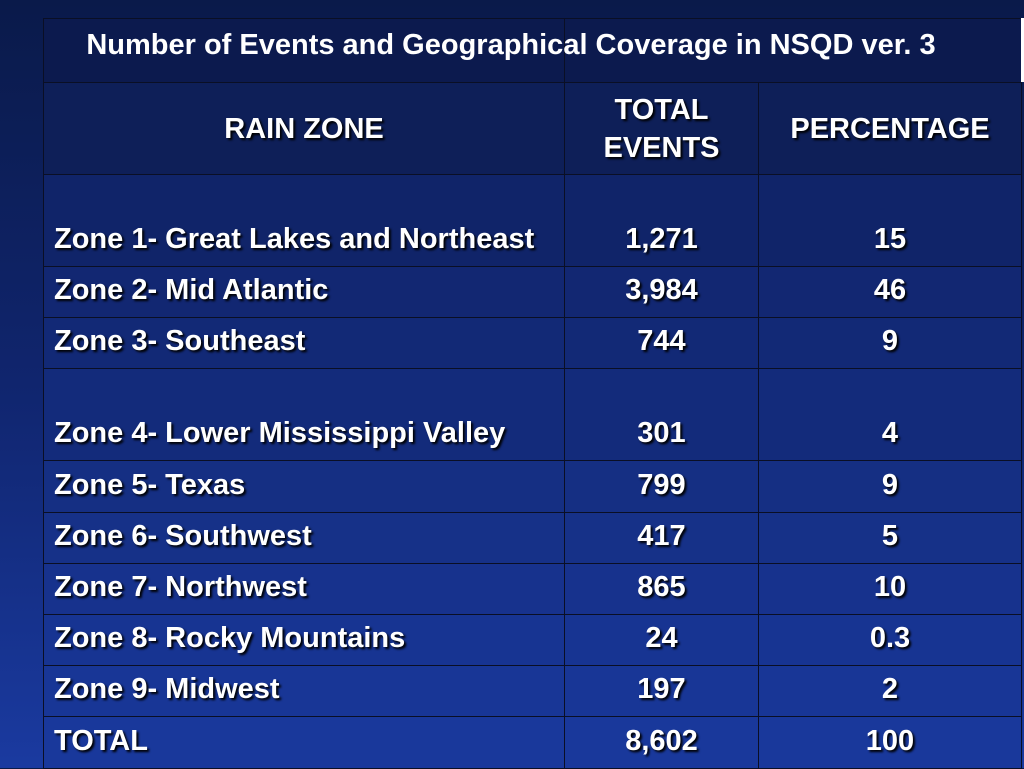 Image resolution: width=1024 pixels, height=769 pixels. What do you see at coordinates (304, 220) in the screenshot?
I see `zone-cell: Zone 1- Great Lakes and Northeast` at bounding box center [304, 220].